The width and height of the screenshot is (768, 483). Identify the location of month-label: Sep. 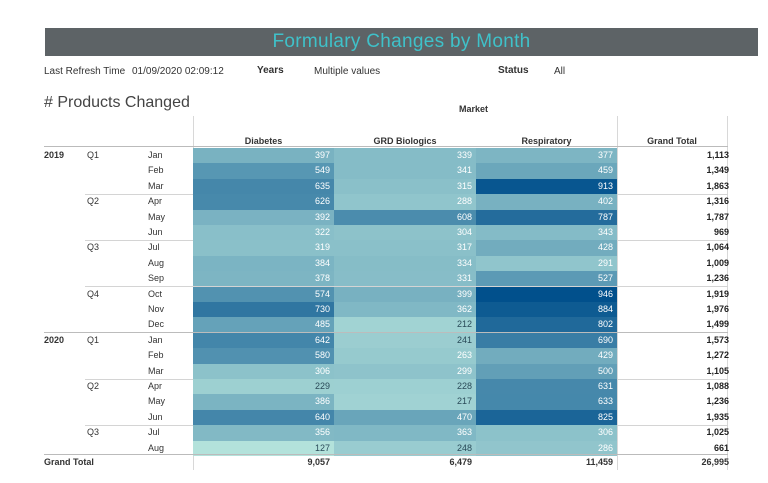
(156, 278).